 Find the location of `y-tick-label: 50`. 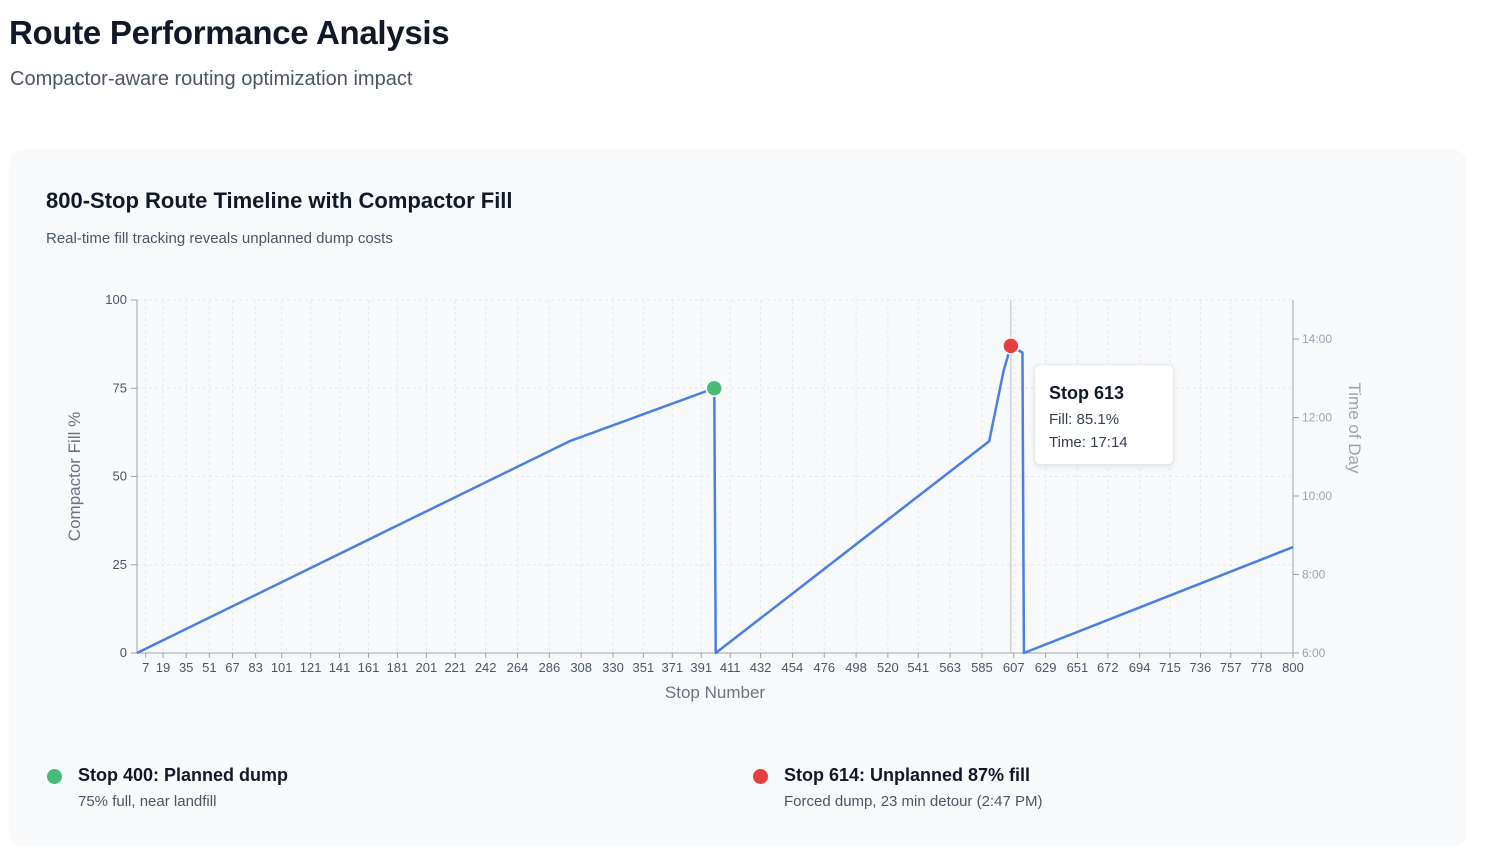

y-tick-label: 50 is located at coordinates (120, 476).